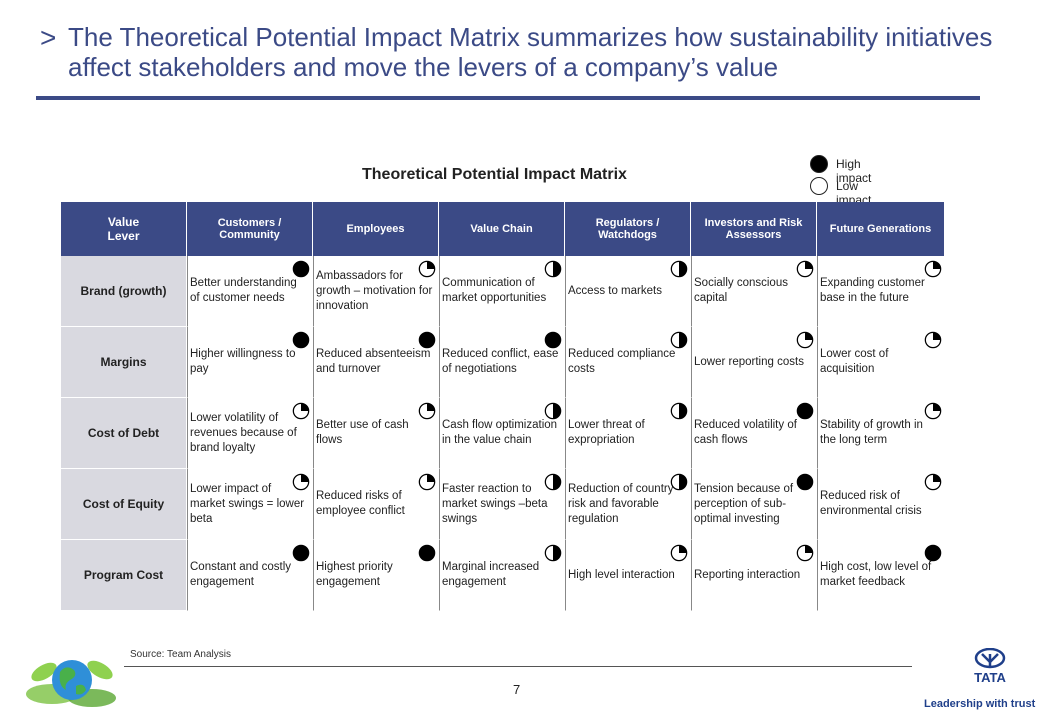 This screenshot has height=720, width=1040. I want to click on impact-description: Highest priority engagement, so click(354, 574).